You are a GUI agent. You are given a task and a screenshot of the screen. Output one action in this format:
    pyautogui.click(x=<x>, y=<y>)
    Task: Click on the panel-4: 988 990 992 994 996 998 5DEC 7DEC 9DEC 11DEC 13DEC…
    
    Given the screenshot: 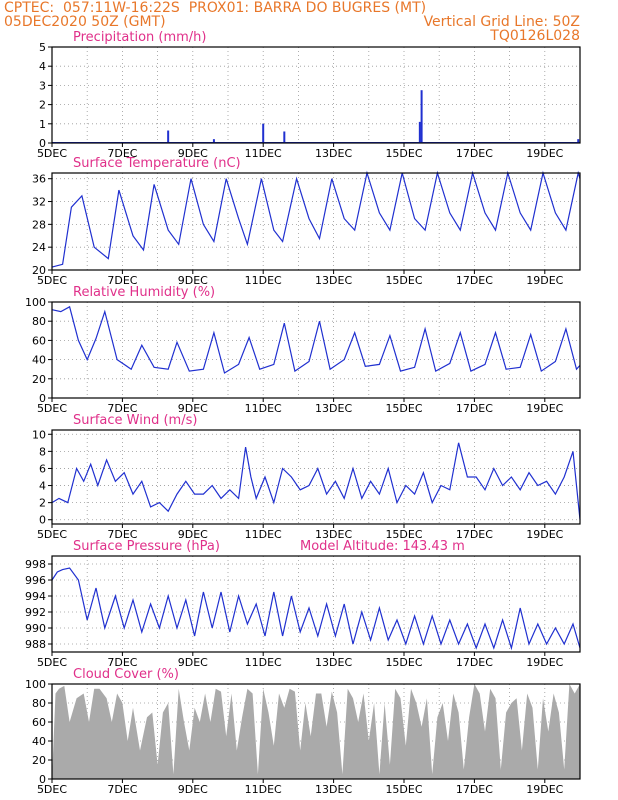 What is the action you would take?
    pyautogui.click(x=303, y=604)
    